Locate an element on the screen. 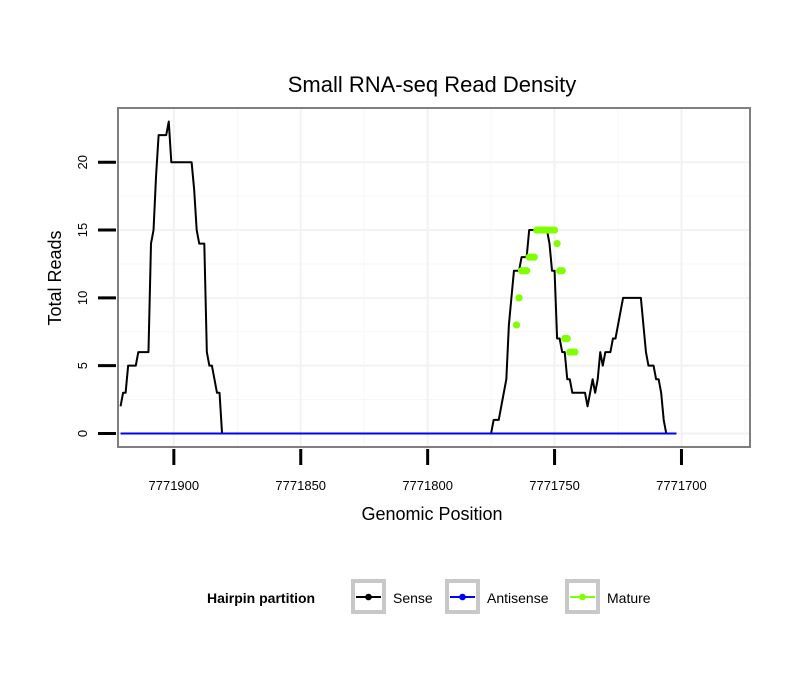 The height and width of the screenshot is (690, 810). chart-title: Small RNA-seq Read Density is located at coordinates (432, 84).